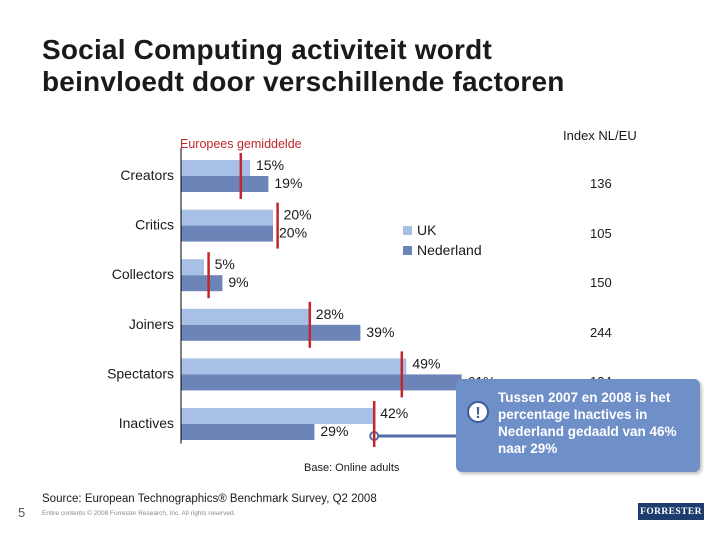  Describe the element at coordinates (146, 423) in the screenshot. I see `category-label-inactives: Inactives` at that location.